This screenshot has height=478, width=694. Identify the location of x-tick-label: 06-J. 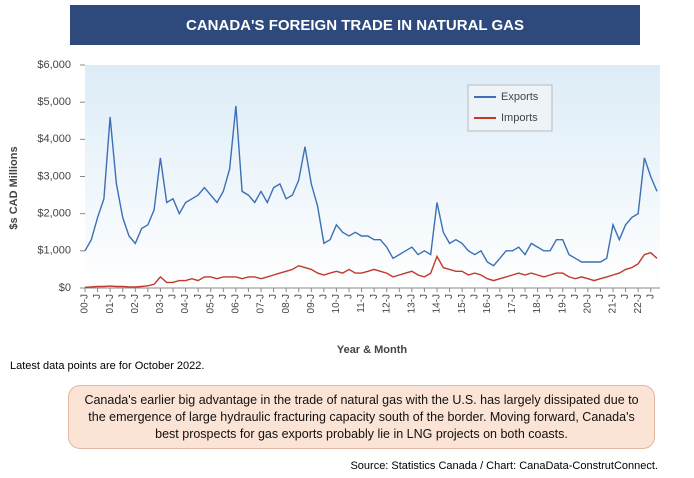
(235, 303).